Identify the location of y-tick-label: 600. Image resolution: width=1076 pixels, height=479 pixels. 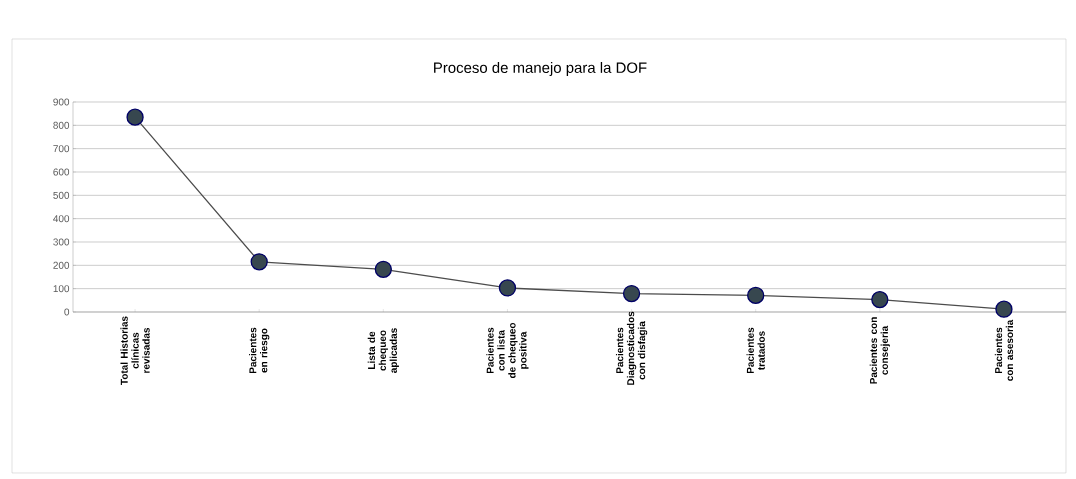
(61, 172).